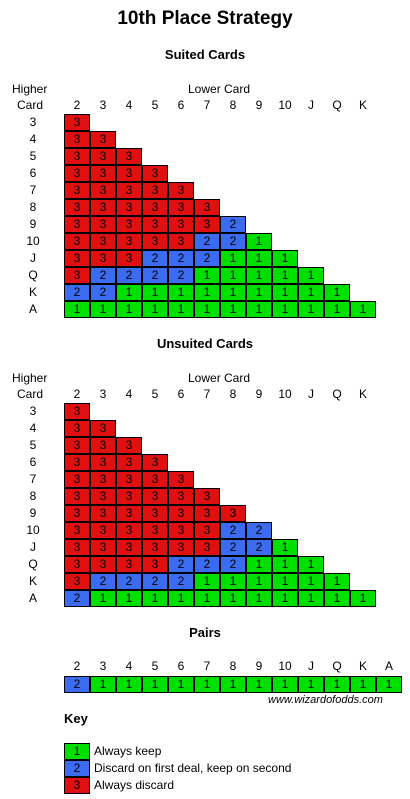 The height and width of the screenshot is (799, 410). Describe the element at coordinates (207, 666) in the screenshot. I see `pairs-col-header: 7` at that location.